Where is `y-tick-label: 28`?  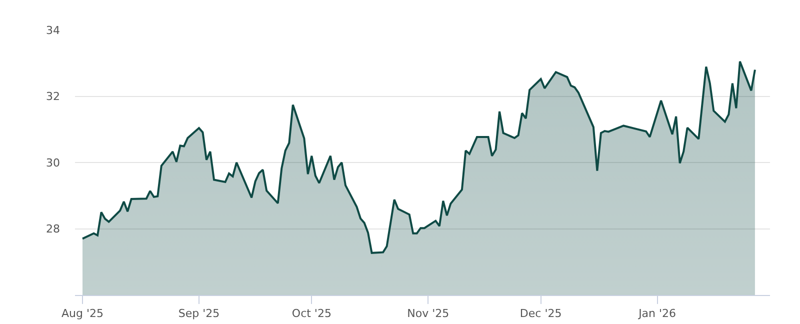
y-tick-label: 28 is located at coordinates (53, 229).